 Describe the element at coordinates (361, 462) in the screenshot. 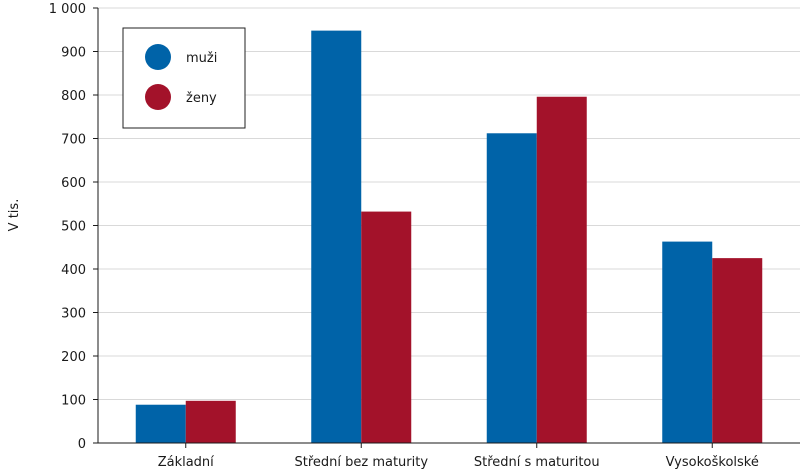

I see `x-tick-label: Střední bez maturity` at that location.